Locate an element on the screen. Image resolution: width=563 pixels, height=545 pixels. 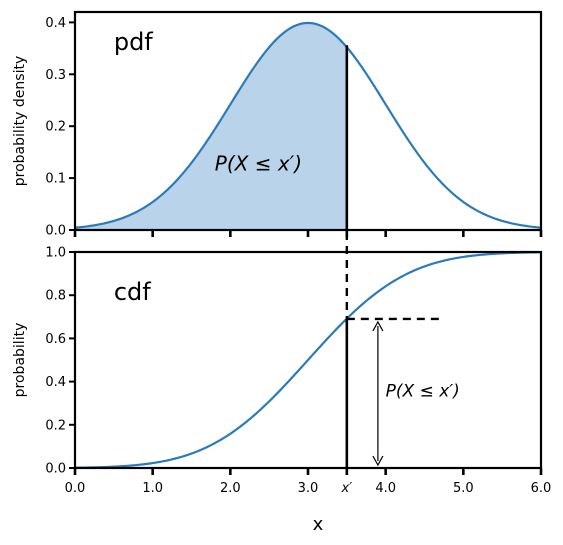
pdf-y-tick-label: 0.4 is located at coordinates (55, 23).